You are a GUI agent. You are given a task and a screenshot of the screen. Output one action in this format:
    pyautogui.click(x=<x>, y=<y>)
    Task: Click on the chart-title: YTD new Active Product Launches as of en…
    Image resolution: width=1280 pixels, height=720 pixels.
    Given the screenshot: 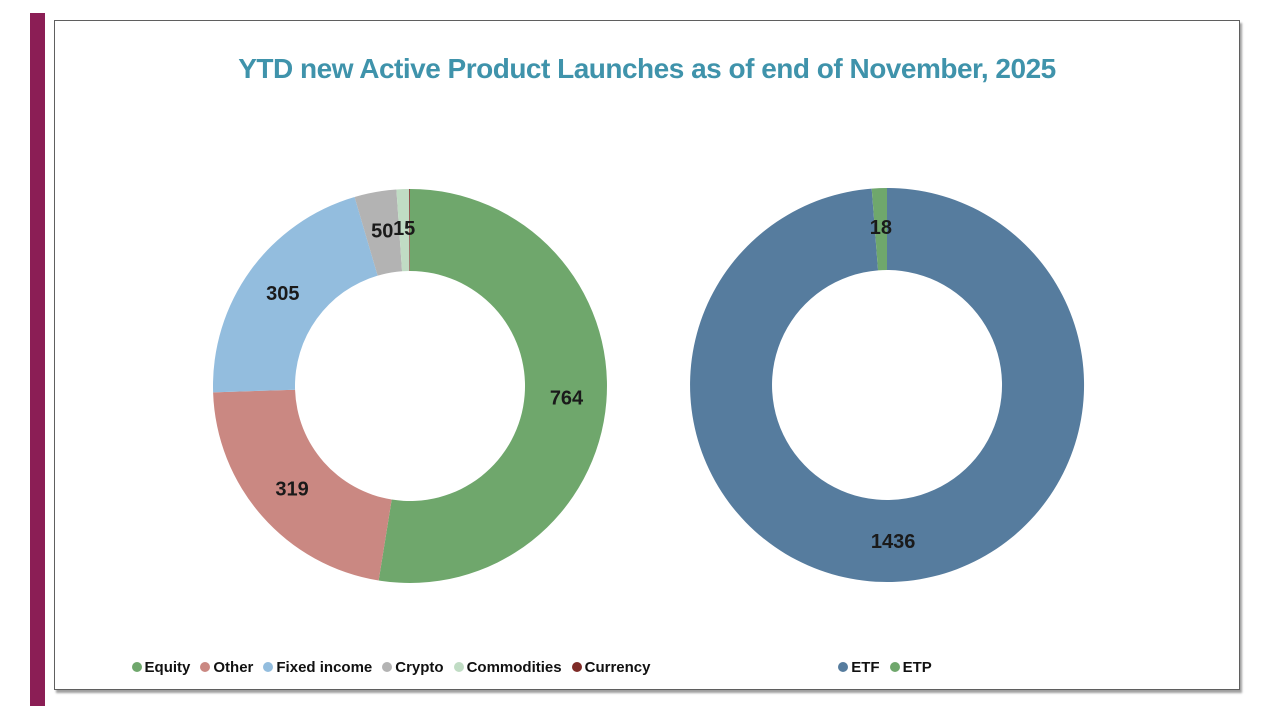 What is the action you would take?
    pyautogui.click(x=647, y=68)
    